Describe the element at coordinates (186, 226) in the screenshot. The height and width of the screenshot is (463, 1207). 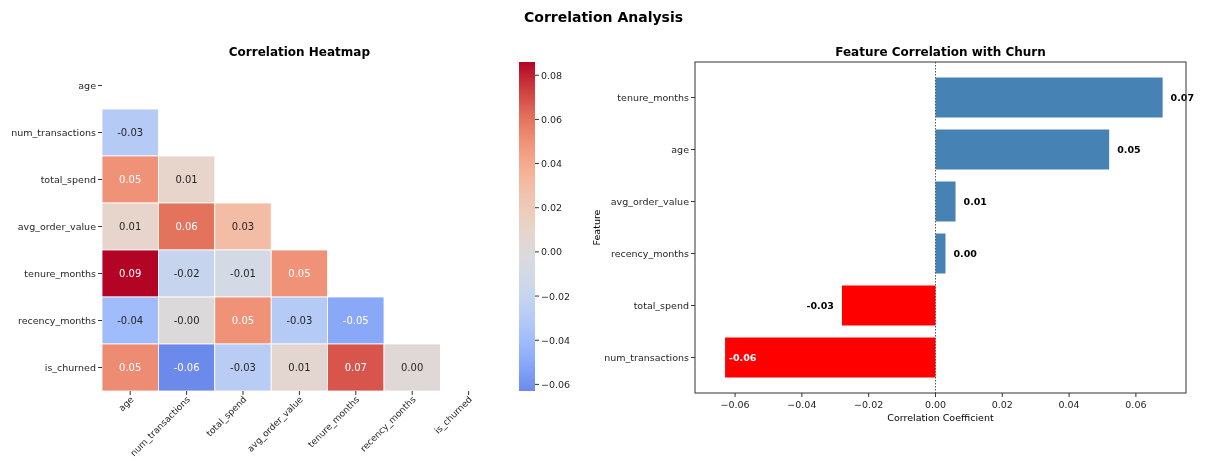
I see `data-label: 0.06` at that location.